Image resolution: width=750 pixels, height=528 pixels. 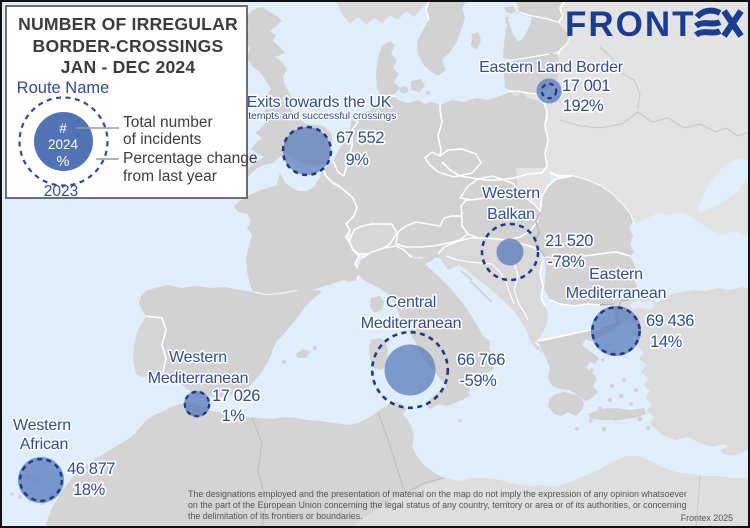 What do you see at coordinates (411, 302) in the screenshot?
I see `svg-text: Central` at bounding box center [411, 302].